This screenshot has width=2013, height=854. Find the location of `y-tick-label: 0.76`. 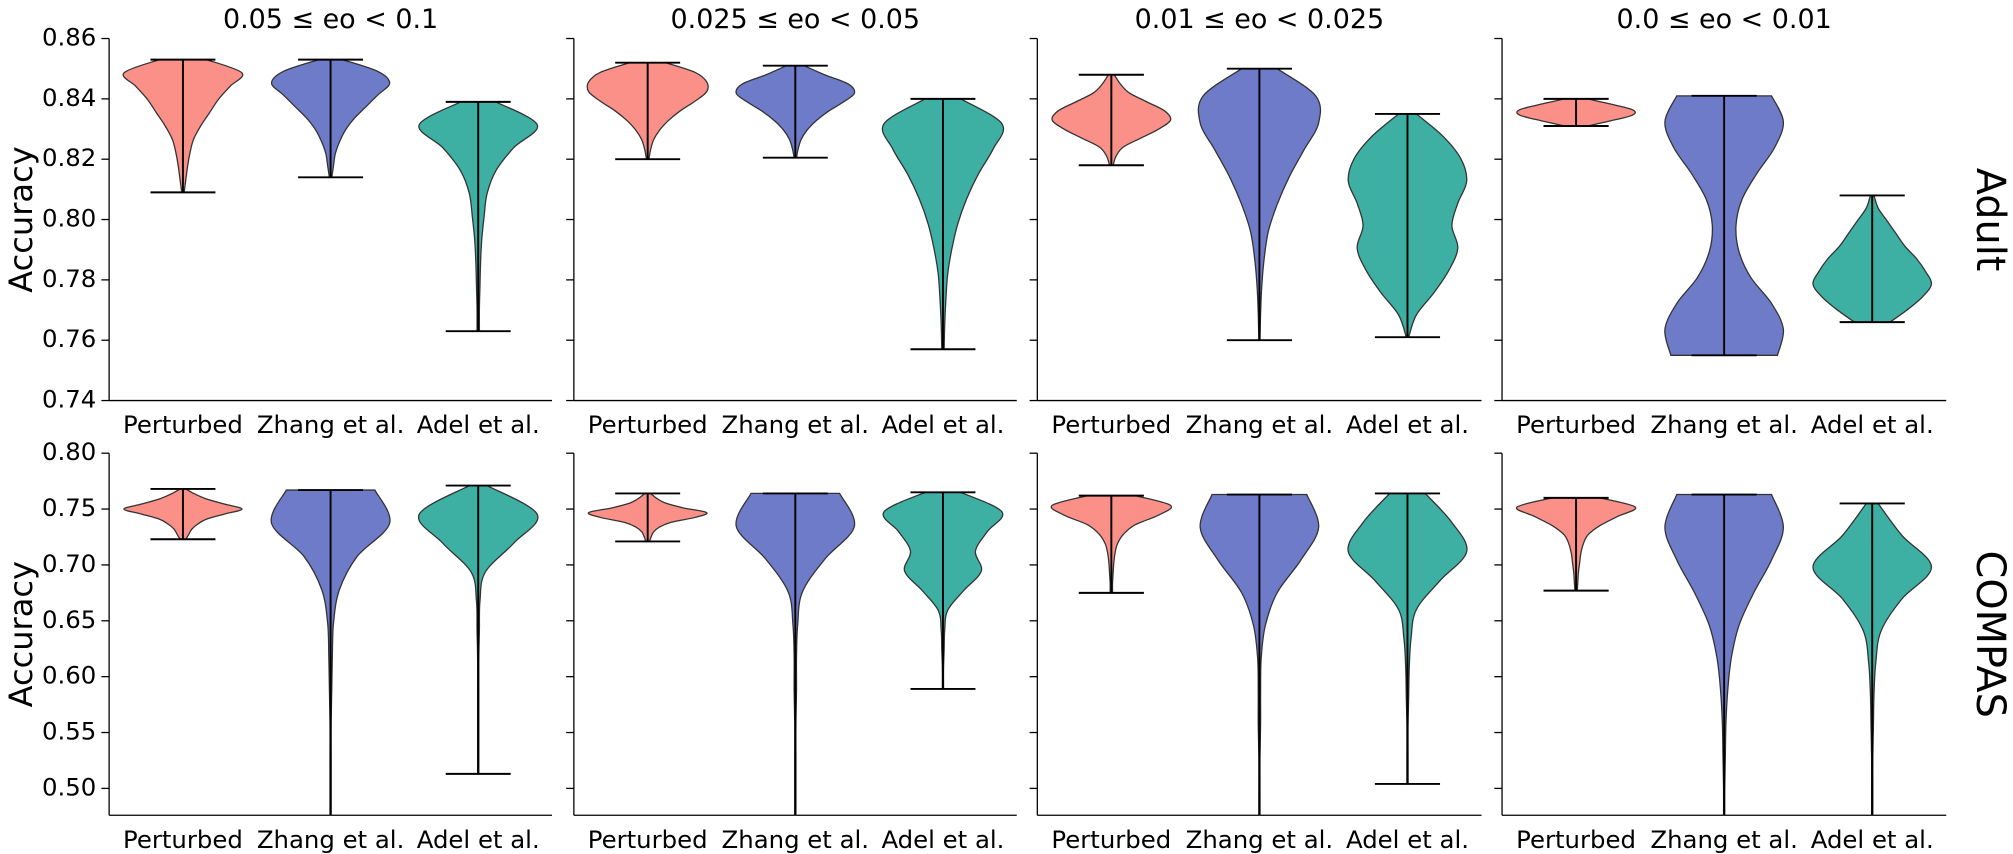

y-tick-label: 0.76 is located at coordinates (69, 338).